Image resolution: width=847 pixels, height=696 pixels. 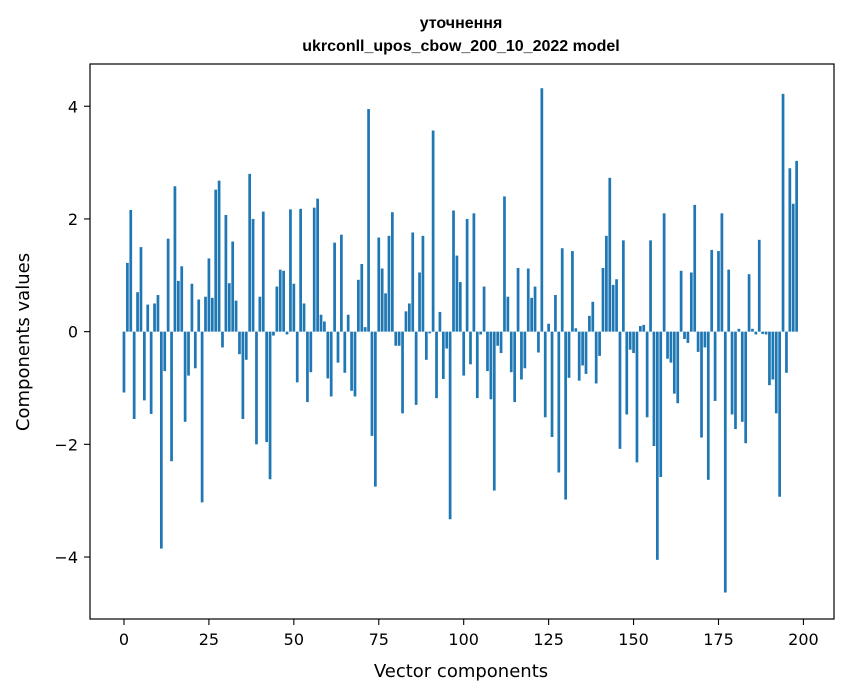 I want to click on x-tick-label: 100, so click(x=463, y=639).